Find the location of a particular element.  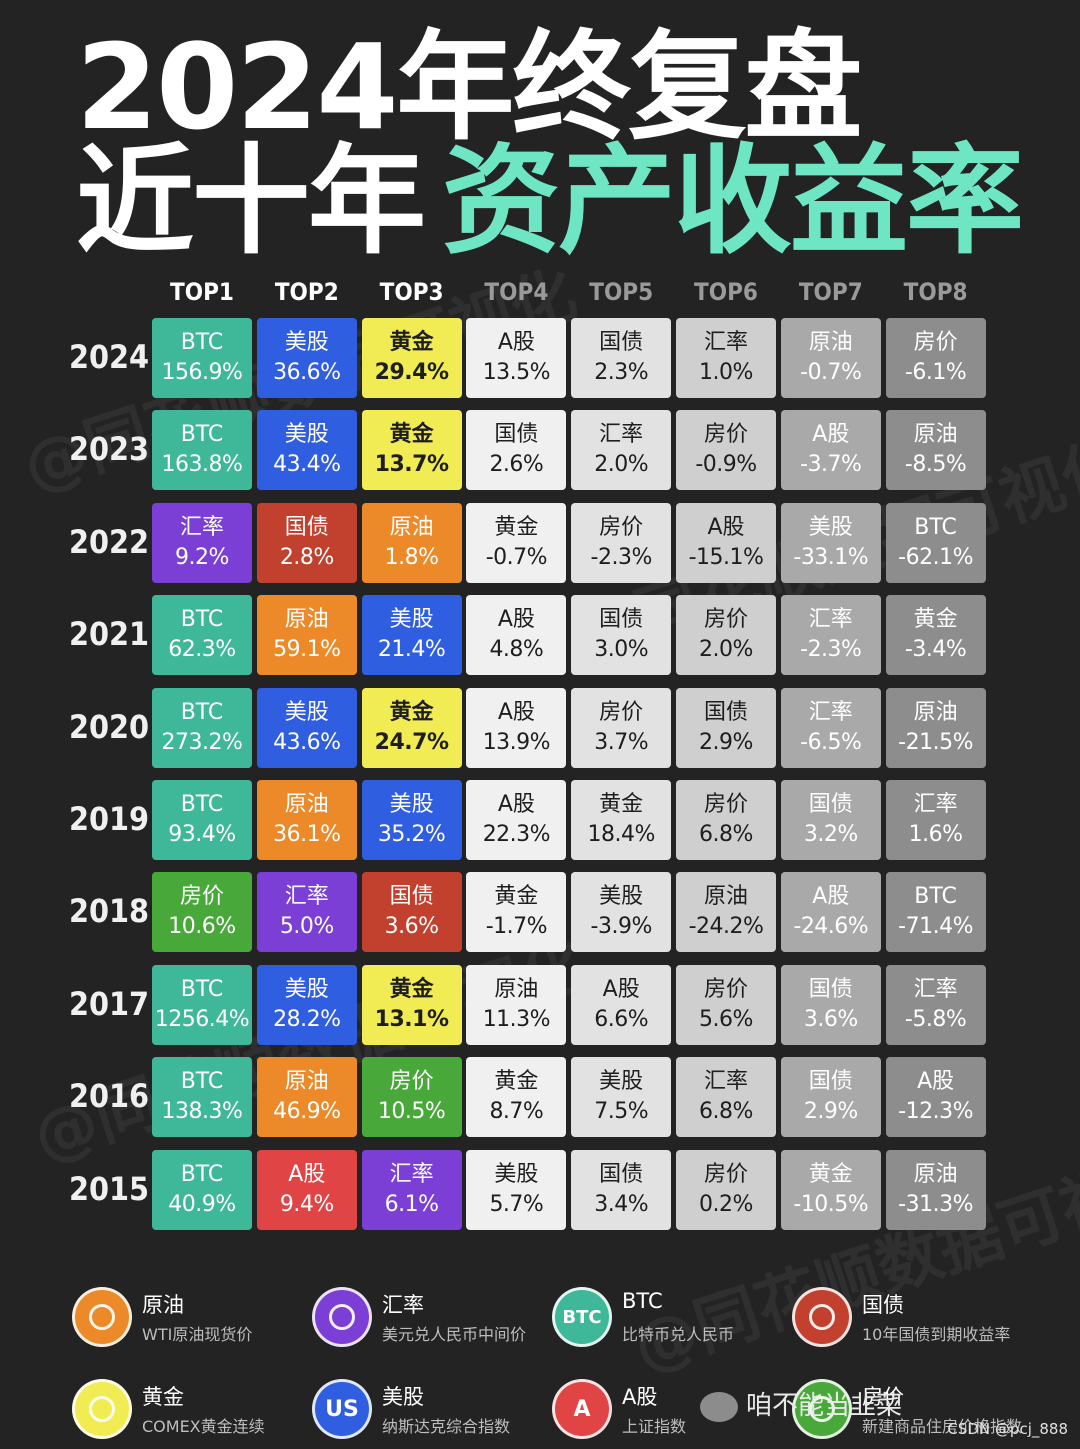

cell-return: 6.8% is located at coordinates (726, 1112).